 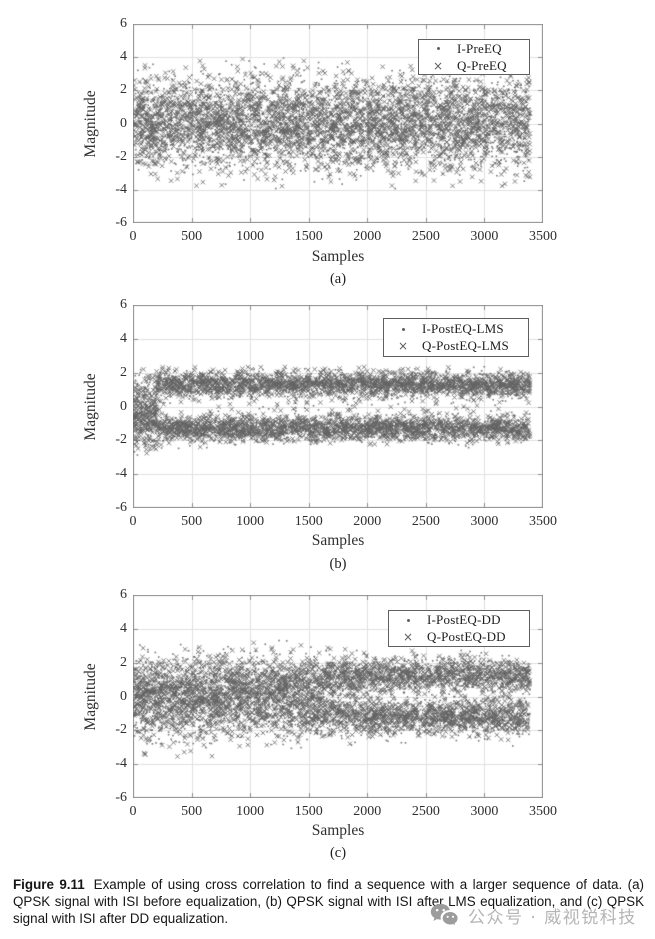 I want to click on panel-label: (c), so click(x=338, y=853).